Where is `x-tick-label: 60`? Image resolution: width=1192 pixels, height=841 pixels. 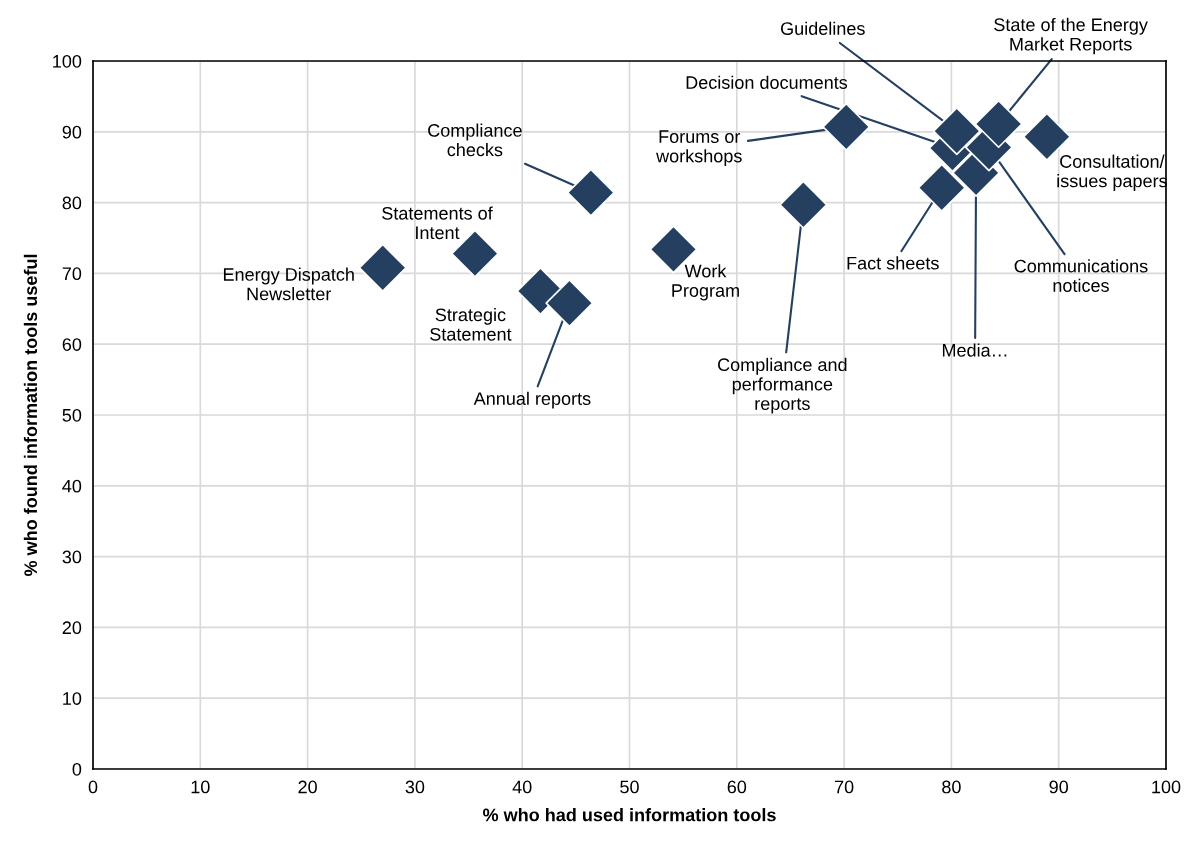 x-tick-label: 60 is located at coordinates (737, 787).